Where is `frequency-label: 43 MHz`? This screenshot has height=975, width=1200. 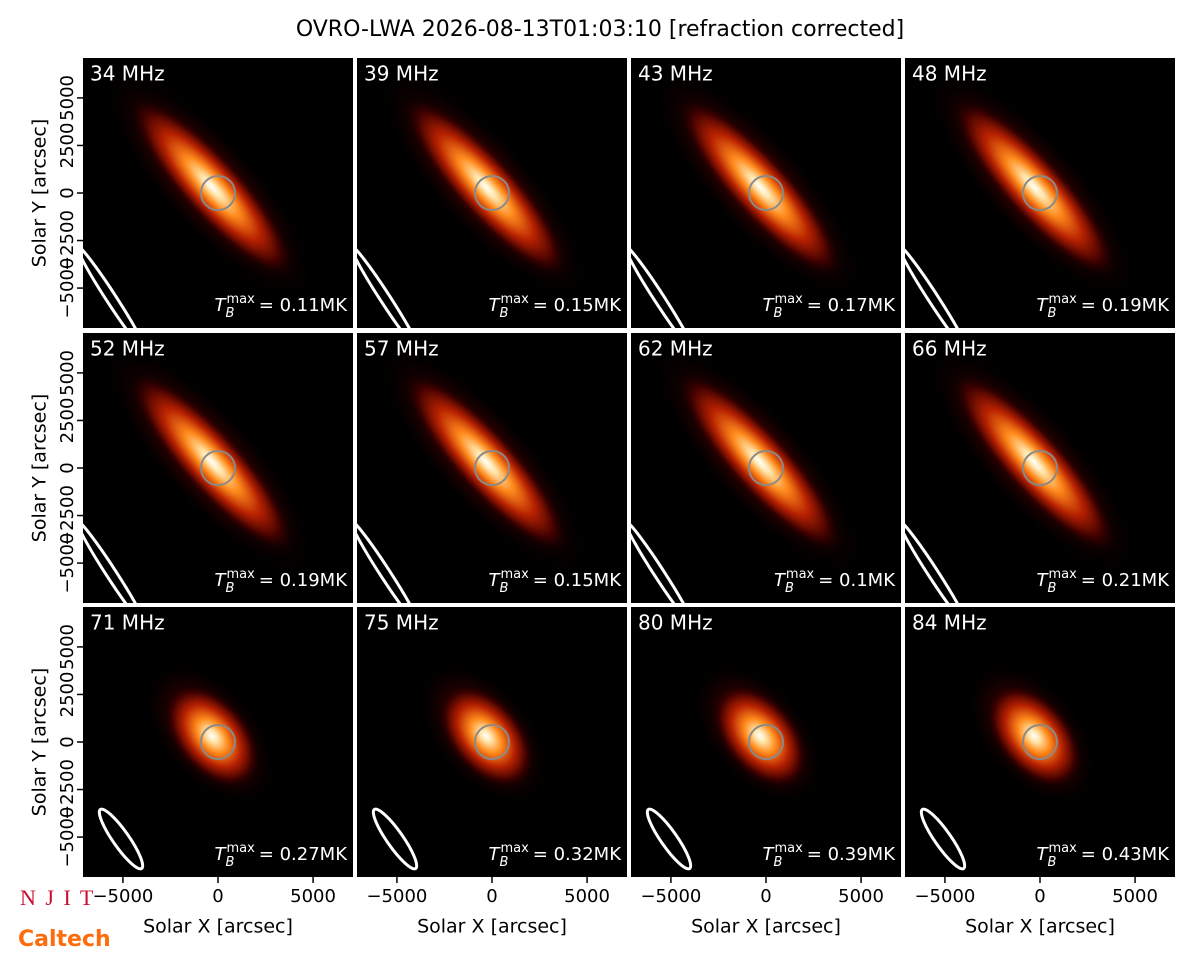
frequency-label: 43 MHz is located at coordinates (675, 74).